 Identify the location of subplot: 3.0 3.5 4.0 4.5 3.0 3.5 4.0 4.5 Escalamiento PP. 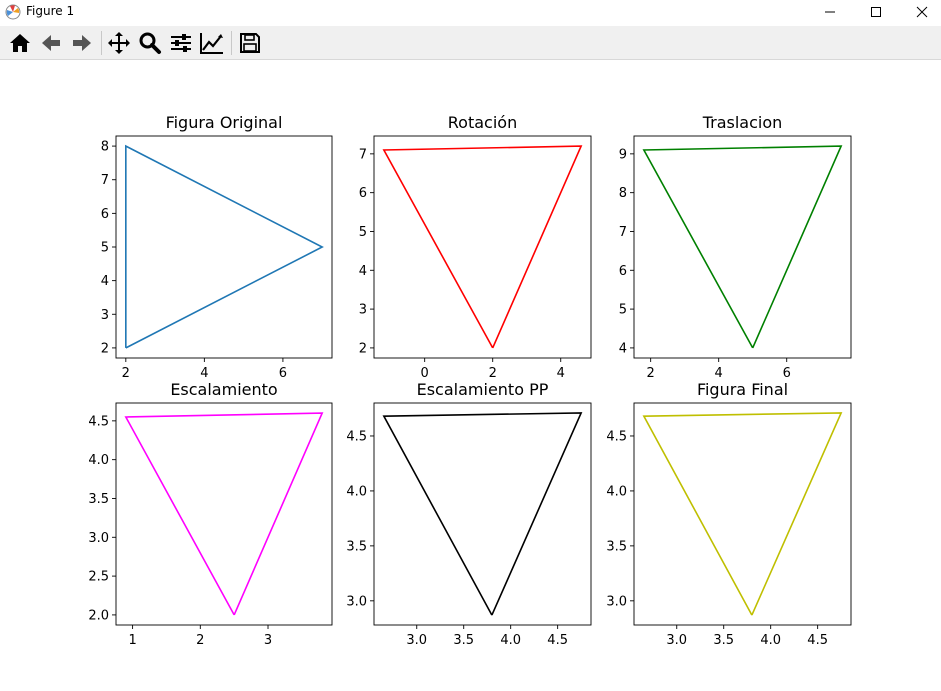
(469, 514).